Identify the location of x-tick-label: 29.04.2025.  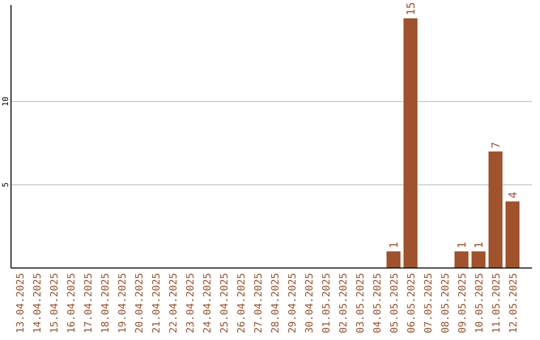
(293, 303).